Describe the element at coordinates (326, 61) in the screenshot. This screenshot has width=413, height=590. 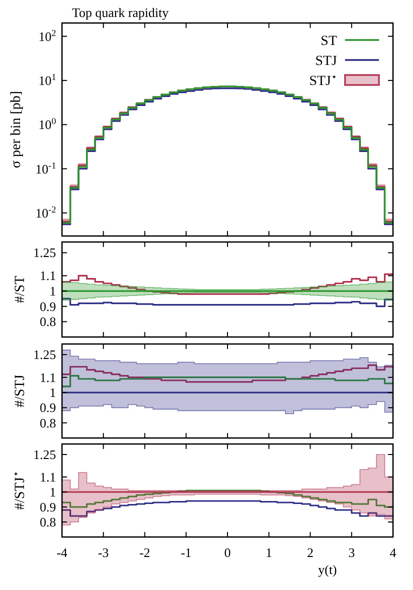
I see `legend-label: STJ` at that location.